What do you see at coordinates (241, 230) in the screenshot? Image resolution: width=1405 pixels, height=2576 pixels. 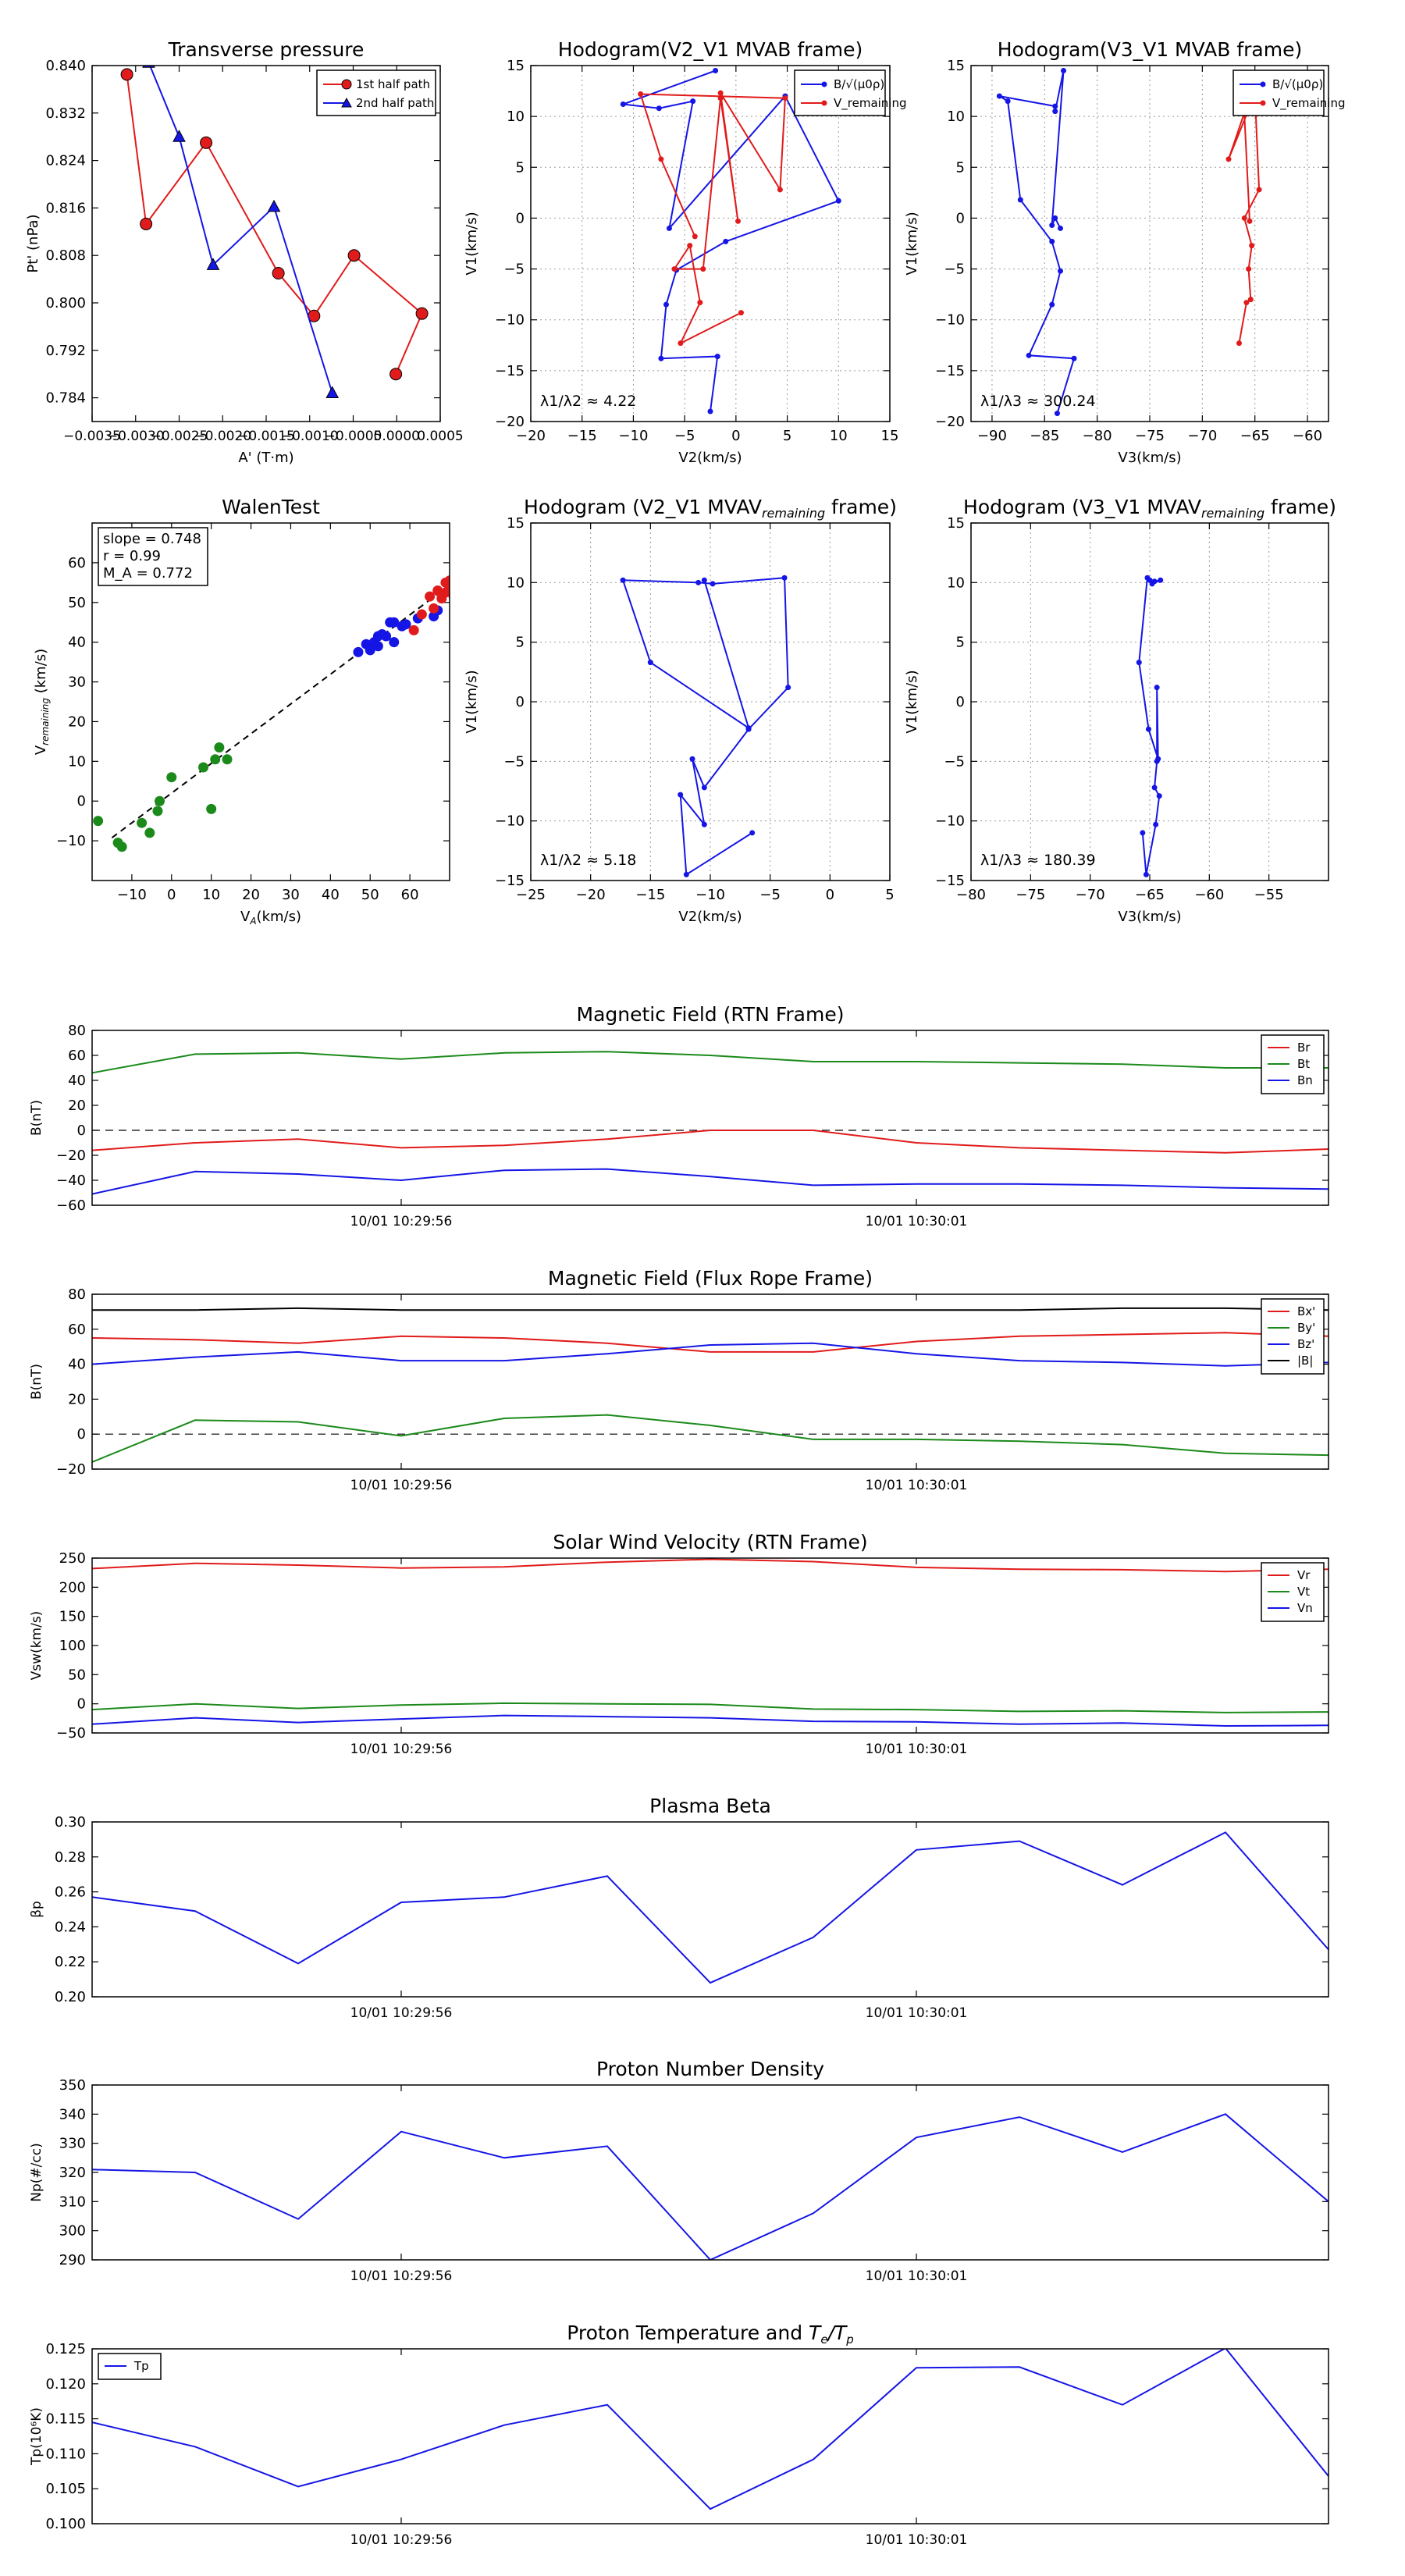 I see `series-line-2nd half path` at bounding box center [241, 230].